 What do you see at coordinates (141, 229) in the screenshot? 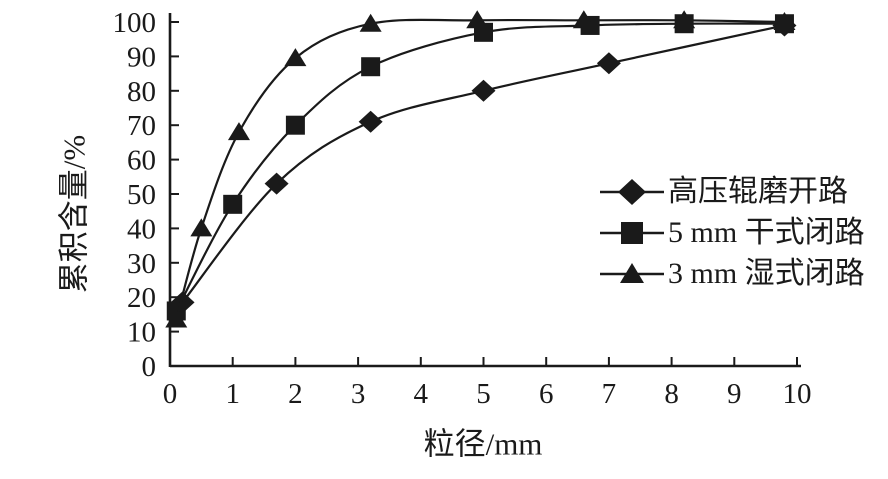
I see `y-tick-label: 40` at bounding box center [141, 229].